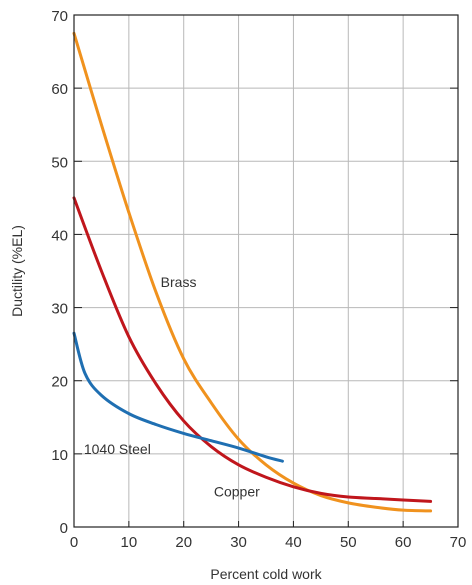 The height and width of the screenshot is (585, 472). Describe the element at coordinates (59, 16) in the screenshot. I see `y-tick-label: 70` at that location.